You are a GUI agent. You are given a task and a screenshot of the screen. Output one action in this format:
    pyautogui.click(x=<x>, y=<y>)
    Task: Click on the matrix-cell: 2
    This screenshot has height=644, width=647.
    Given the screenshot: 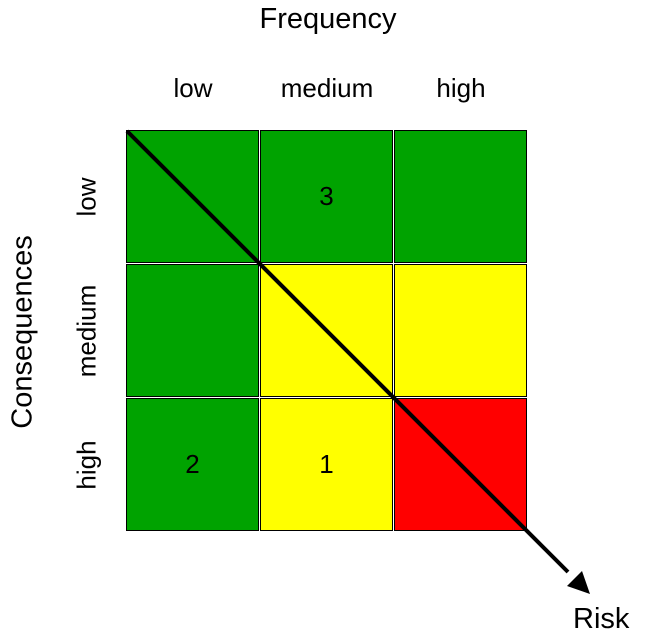 What is the action you would take?
    pyautogui.click(x=192, y=464)
    